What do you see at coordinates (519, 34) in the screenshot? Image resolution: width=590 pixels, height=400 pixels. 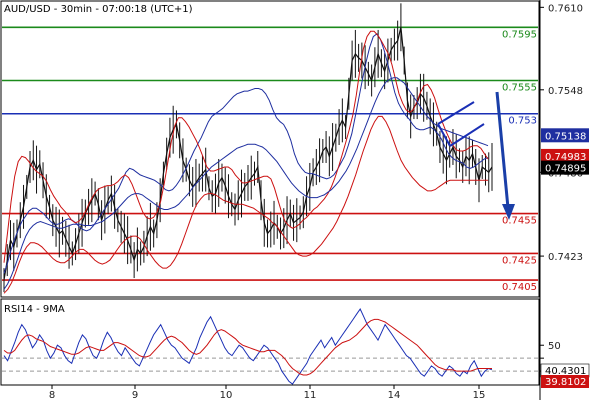 I see `level-label-0: 0.7595` at bounding box center [519, 34].